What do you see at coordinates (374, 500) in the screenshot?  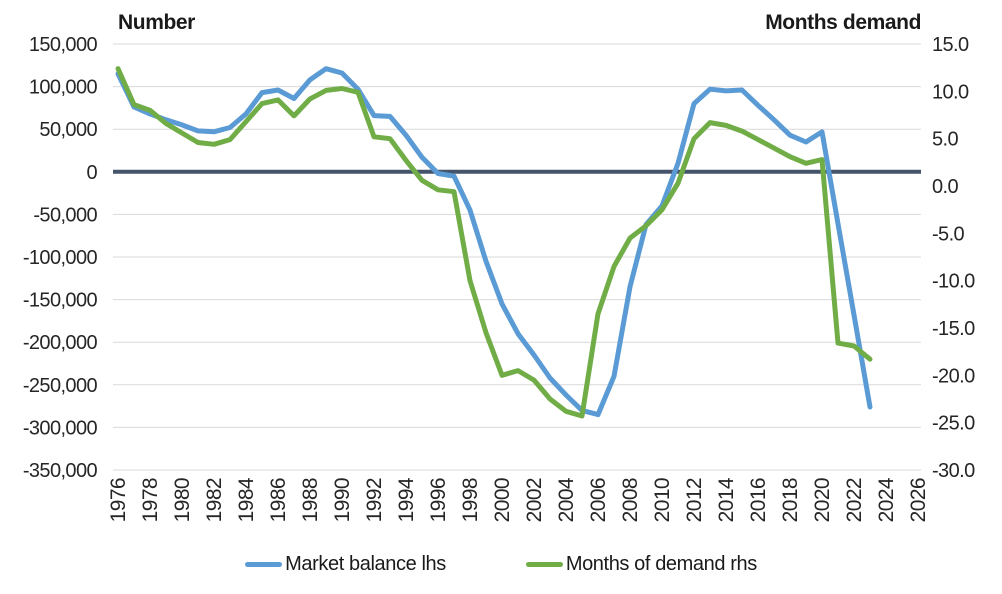 I see `x-axis-tick-label: 1992` at bounding box center [374, 500].